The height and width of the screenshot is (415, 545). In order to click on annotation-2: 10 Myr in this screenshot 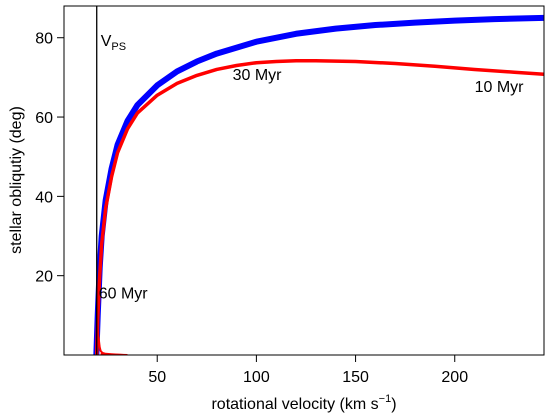, I will do `click(500, 87)`.